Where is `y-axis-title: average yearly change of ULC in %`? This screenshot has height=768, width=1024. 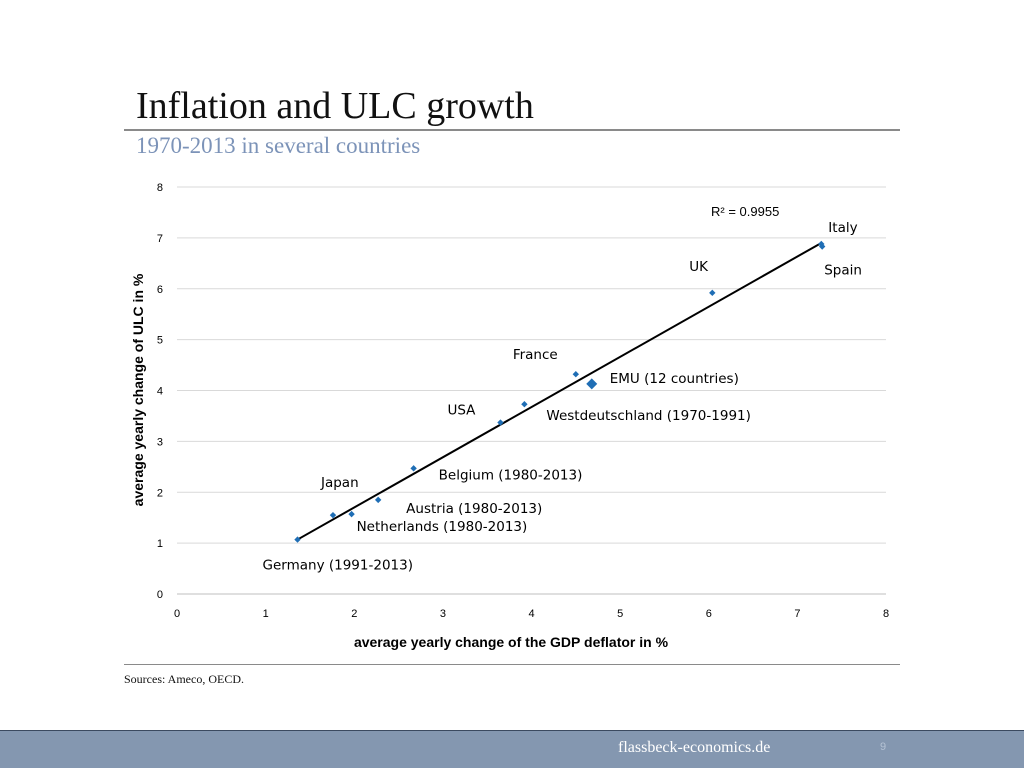
y-axis-title: average yearly change of ULC in % is located at coordinates (138, 389).